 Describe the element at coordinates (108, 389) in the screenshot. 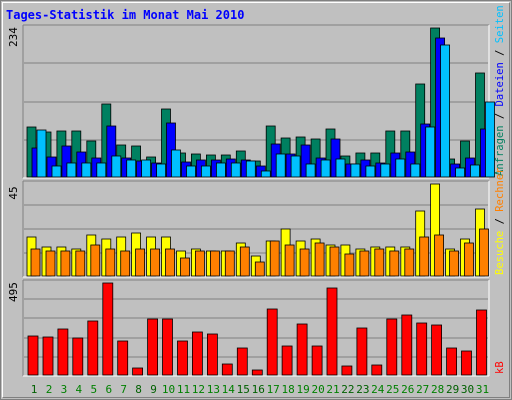

I see `day-label-6: 6` at that location.